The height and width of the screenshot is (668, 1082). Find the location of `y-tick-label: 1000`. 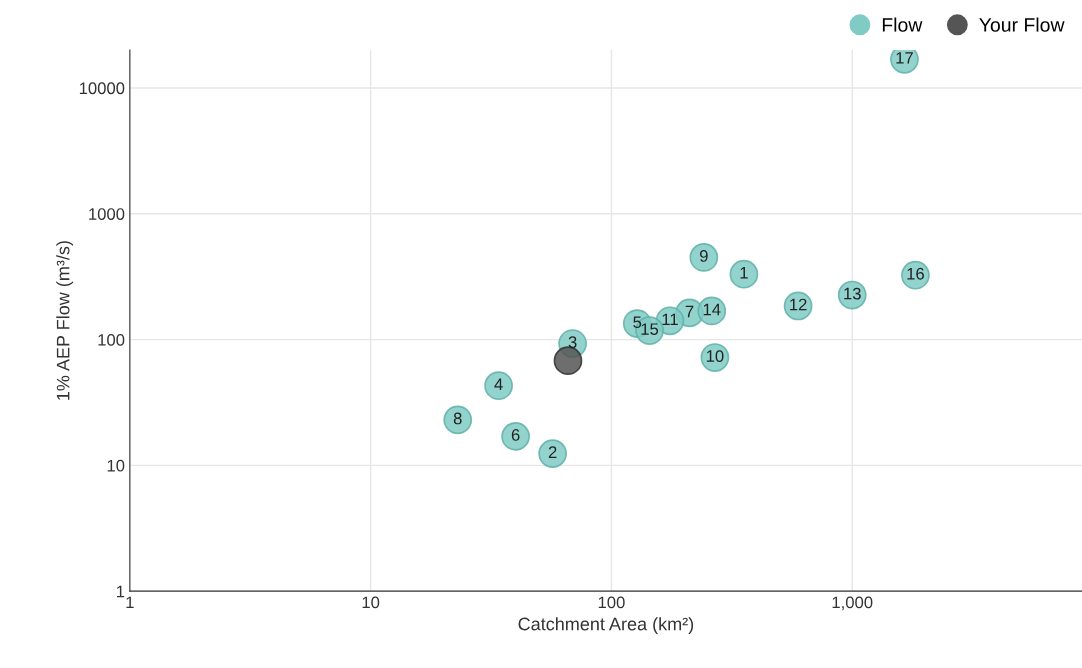

y-tick-label: 1000 is located at coordinates (107, 214).